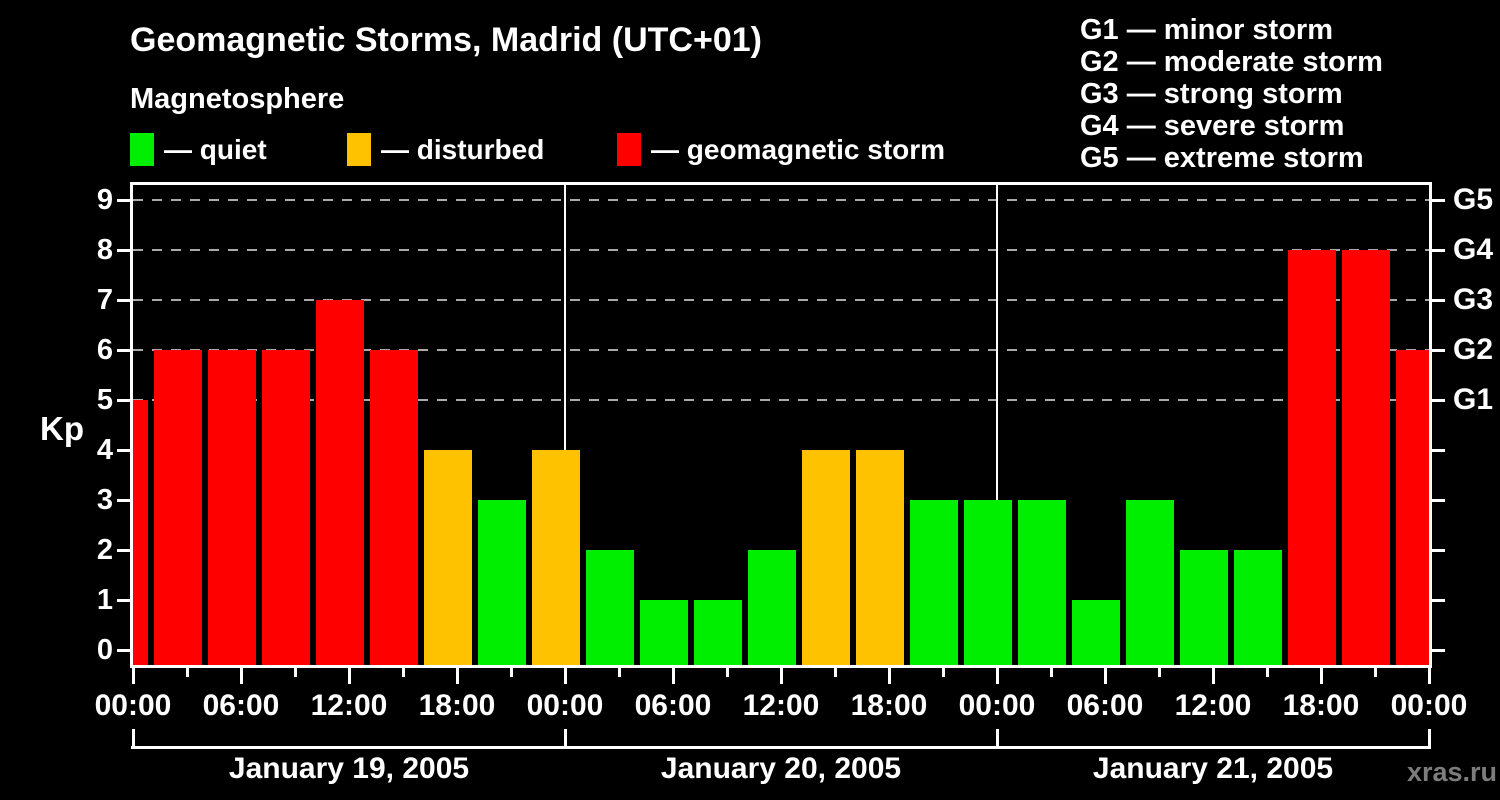  I want to click on chart-subtitle: Magnetosphere, so click(237, 99).